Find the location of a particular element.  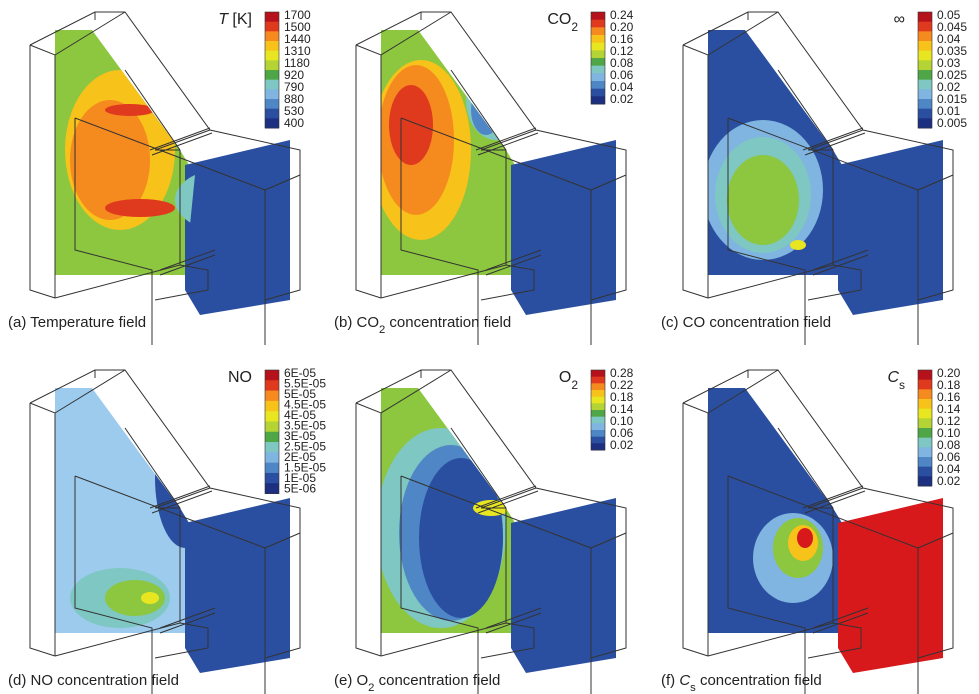

legend-title: ∞ is located at coordinates (899, 19).